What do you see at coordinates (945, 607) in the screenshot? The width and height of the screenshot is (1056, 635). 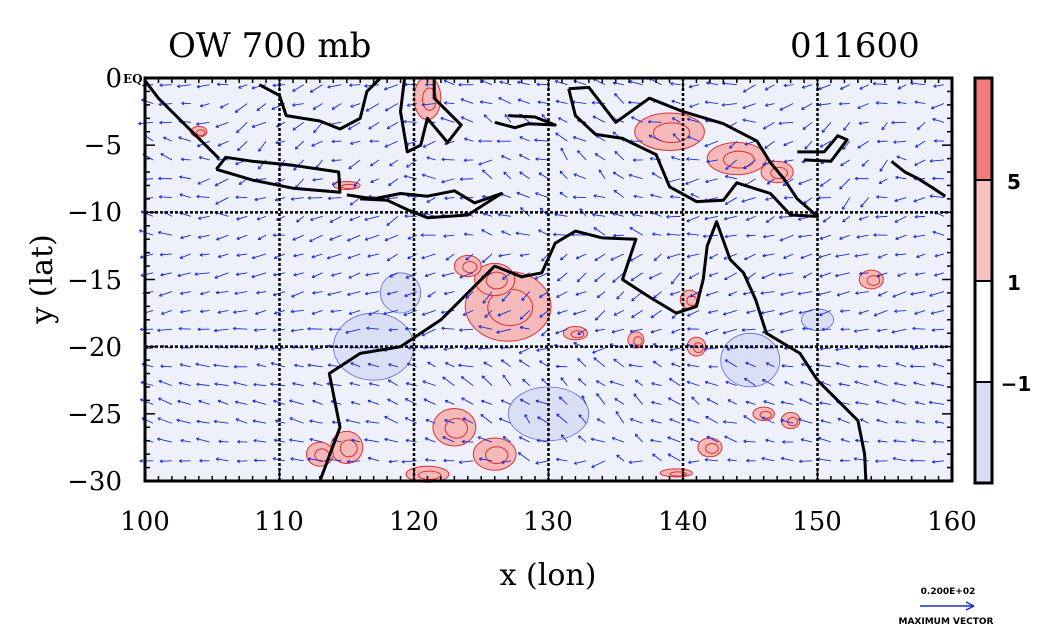 I see `vector-key: 0.200E+02 MAXIMUM VECTOR` at bounding box center [945, 607].